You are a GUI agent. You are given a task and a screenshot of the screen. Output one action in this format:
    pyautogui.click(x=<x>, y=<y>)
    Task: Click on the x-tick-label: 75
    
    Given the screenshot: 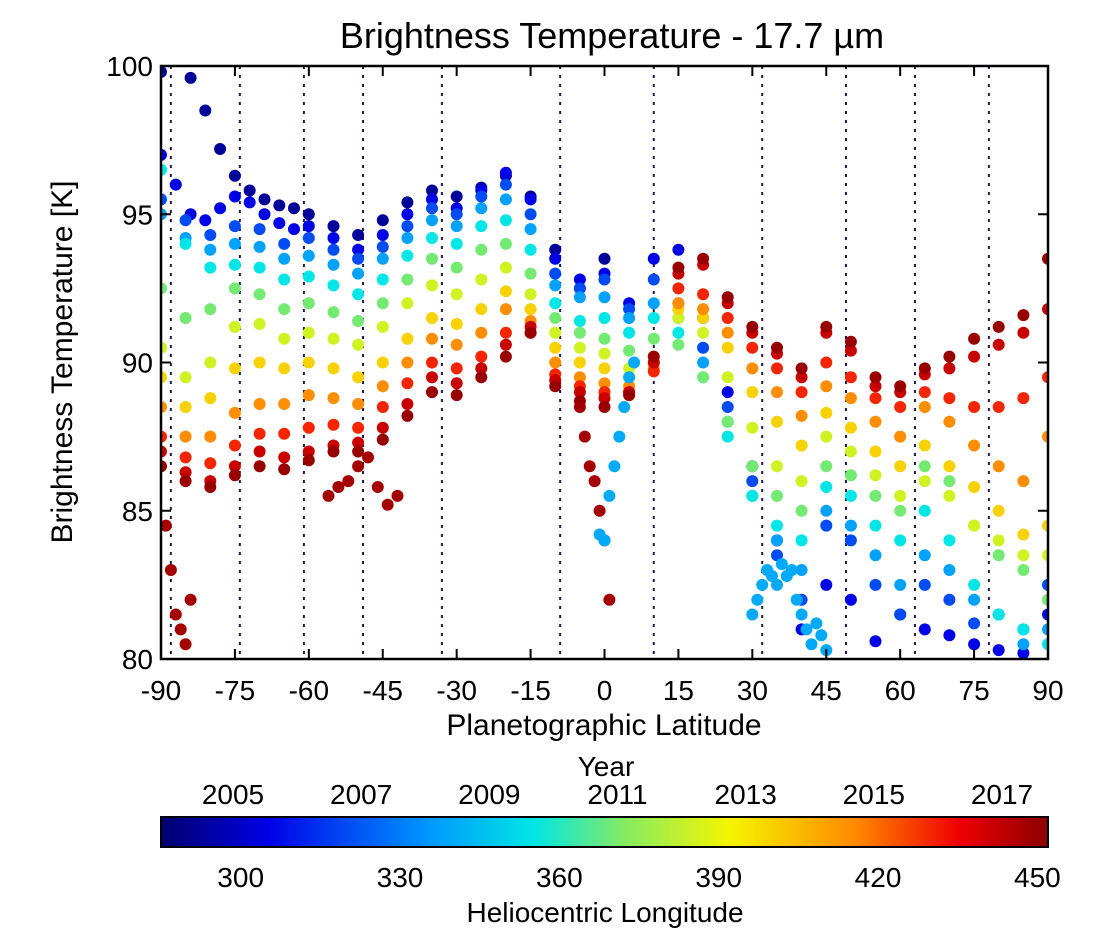 What is the action you would take?
    pyautogui.click(x=974, y=690)
    